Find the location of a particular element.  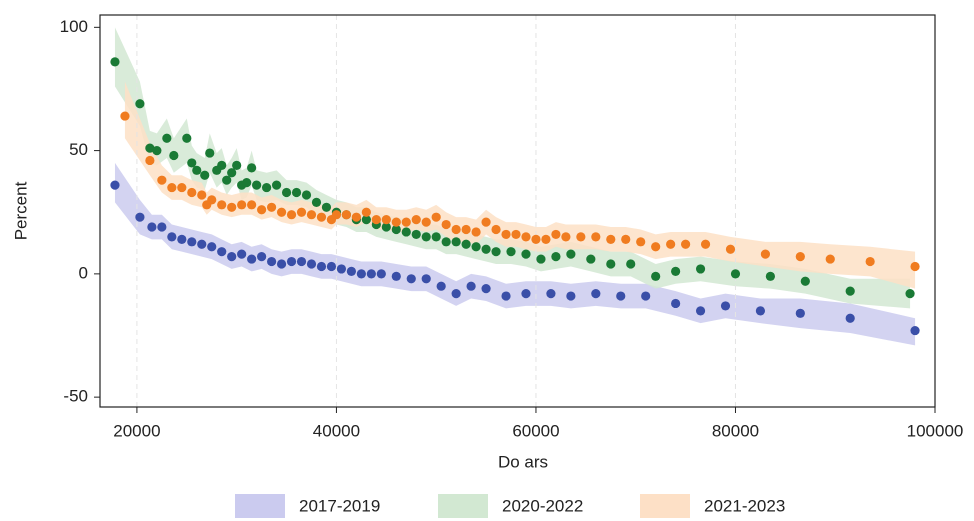

x-tick-label: 40000 is located at coordinates (336, 430).